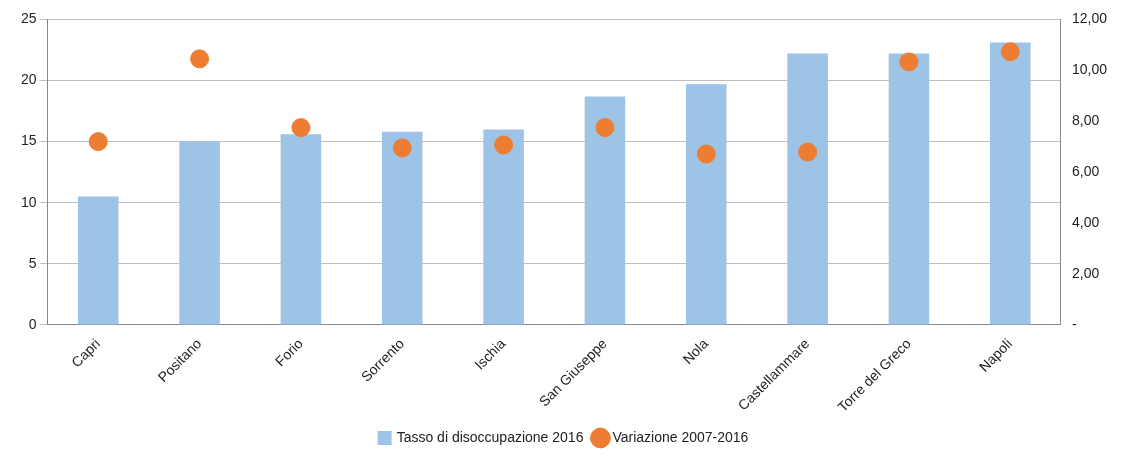 The height and width of the screenshot is (463, 1128). I want to click on y-tick-label: 10, so click(28, 201).